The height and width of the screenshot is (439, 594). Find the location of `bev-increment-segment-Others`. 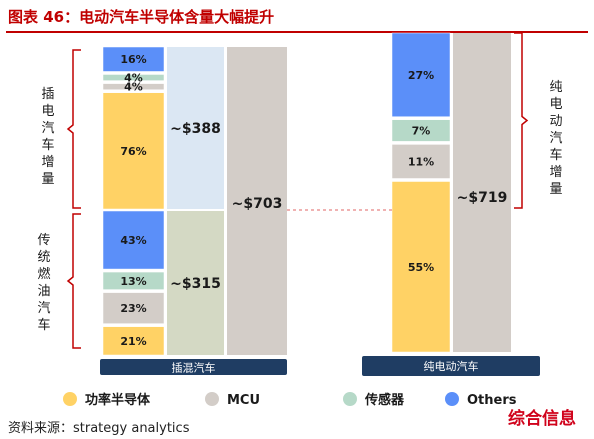

bev-increment-segment-Others is located at coordinates (421, 74).